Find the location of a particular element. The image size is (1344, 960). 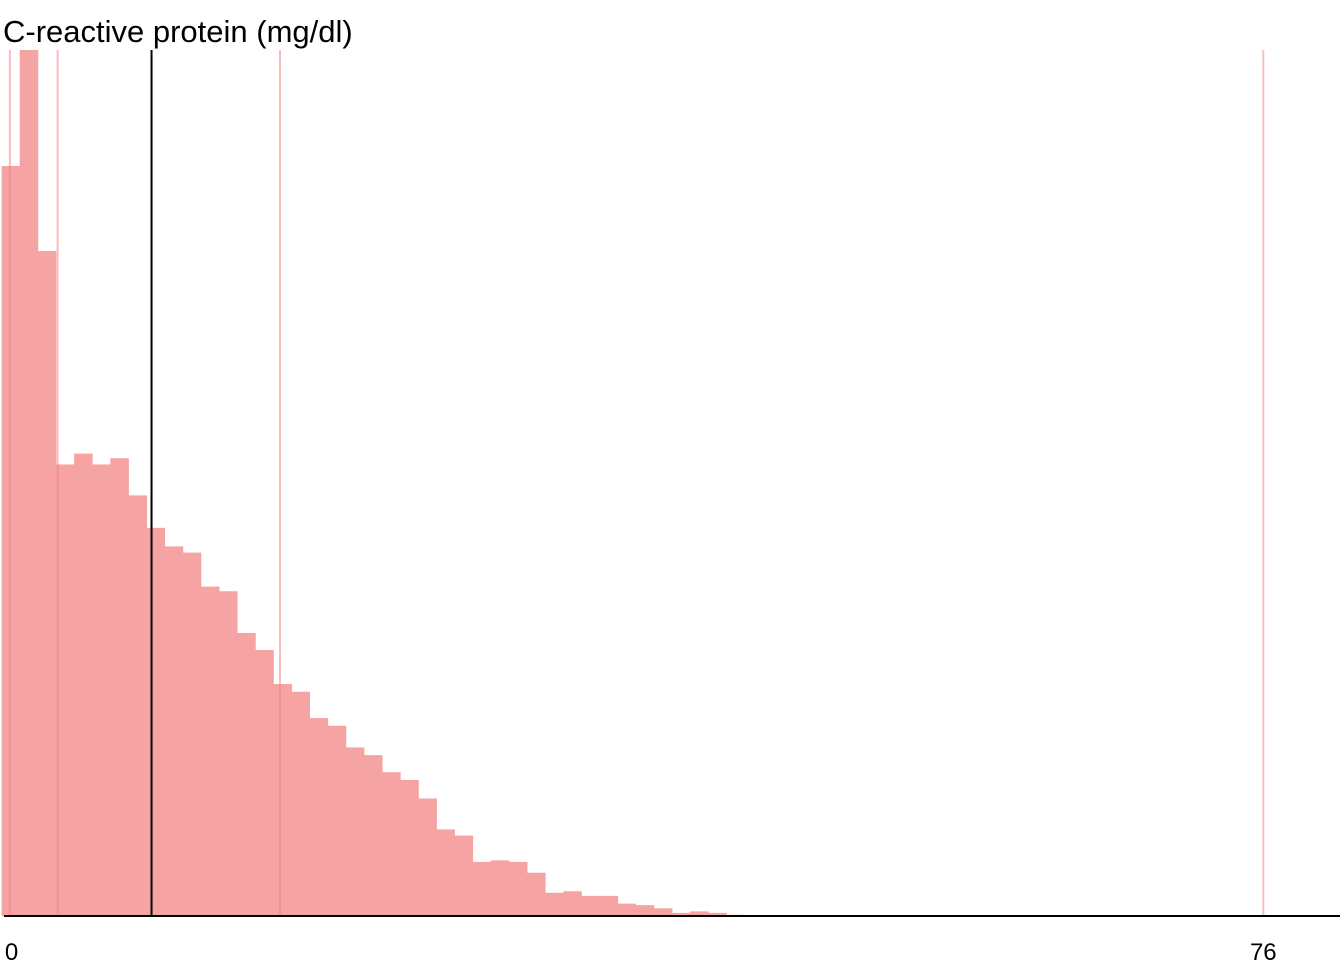

x-tick-label: 0 is located at coordinates (11, 949).